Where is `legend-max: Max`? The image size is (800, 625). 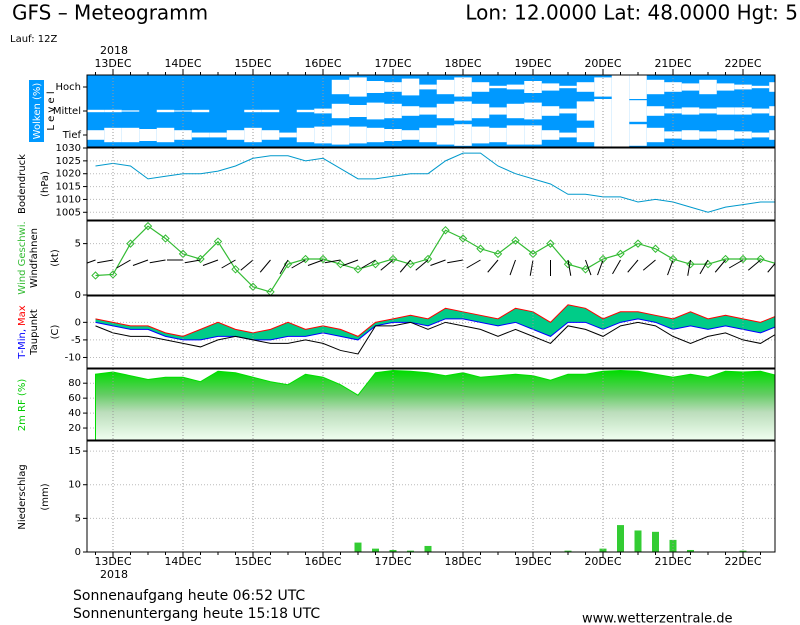
legend-max: Max is located at coordinates (22, 315).